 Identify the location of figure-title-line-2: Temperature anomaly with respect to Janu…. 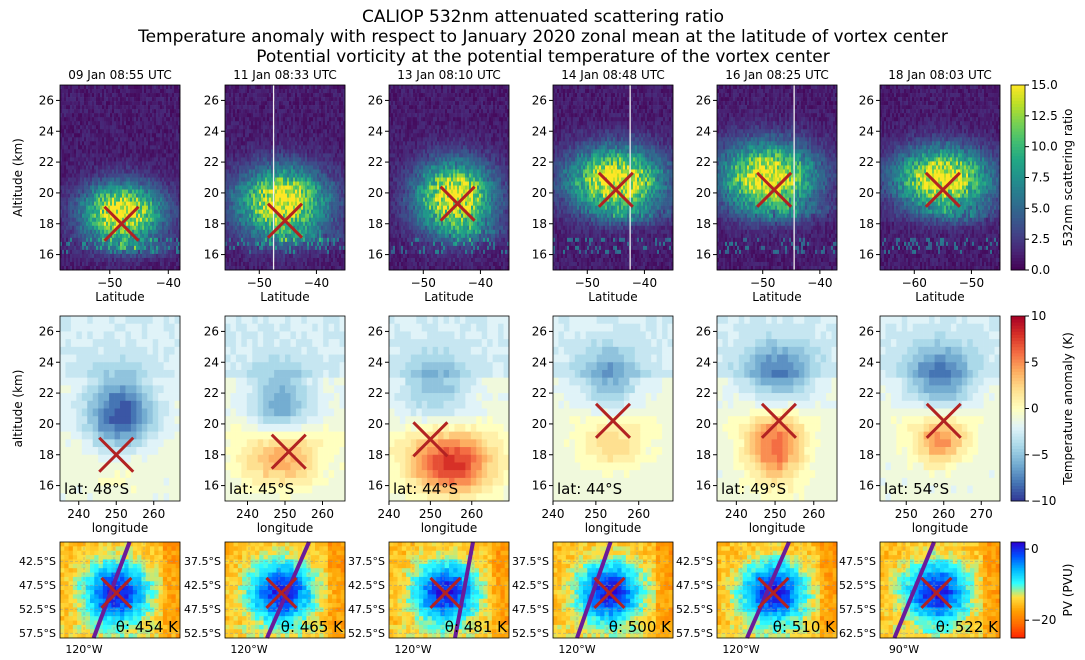
(542, 37).